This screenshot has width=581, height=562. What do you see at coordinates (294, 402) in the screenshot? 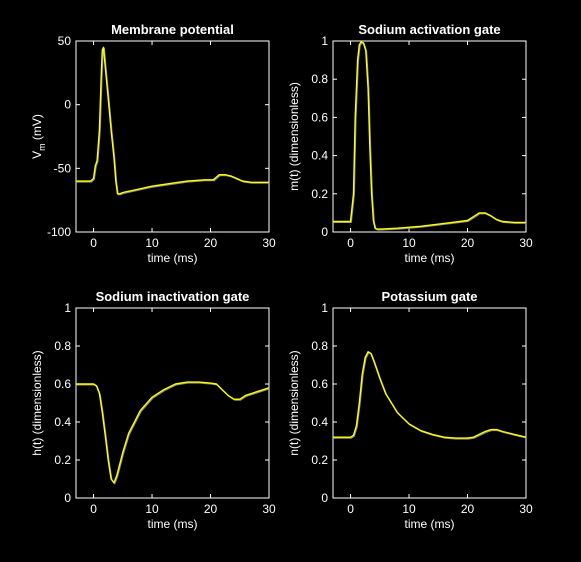
I see `y-axis-label: n(t) (dimensionless)` at bounding box center [294, 402].